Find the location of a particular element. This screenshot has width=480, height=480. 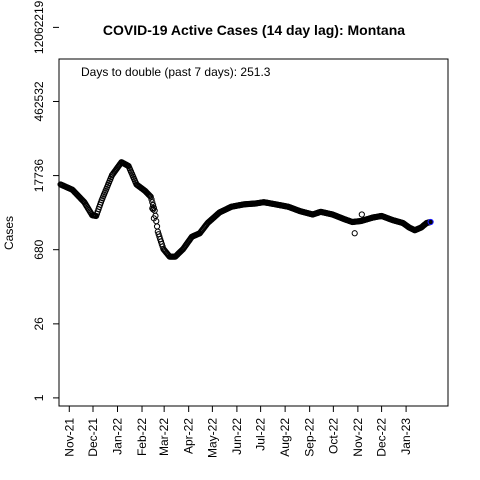

x-tick-label: Sep-22 is located at coordinates (310, 437).